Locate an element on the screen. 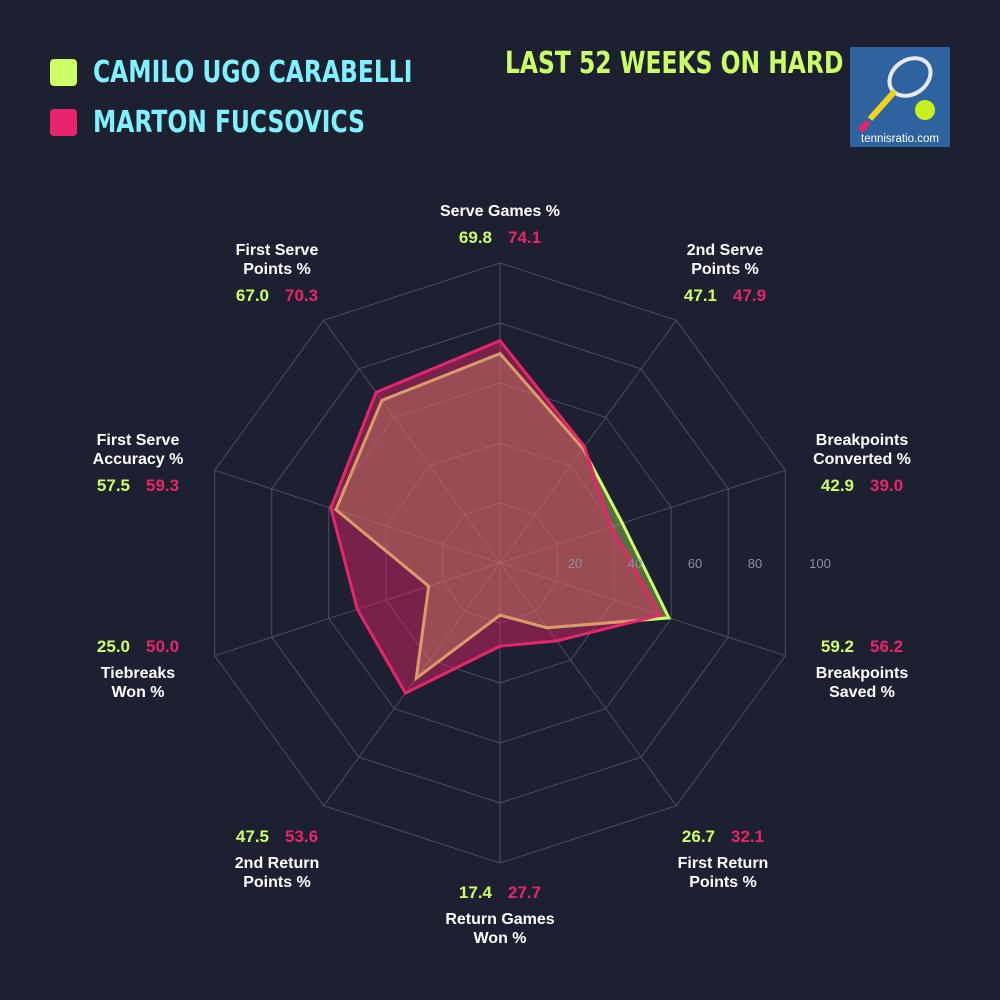  category-title: First Serve Points % is located at coordinates (277, 260).